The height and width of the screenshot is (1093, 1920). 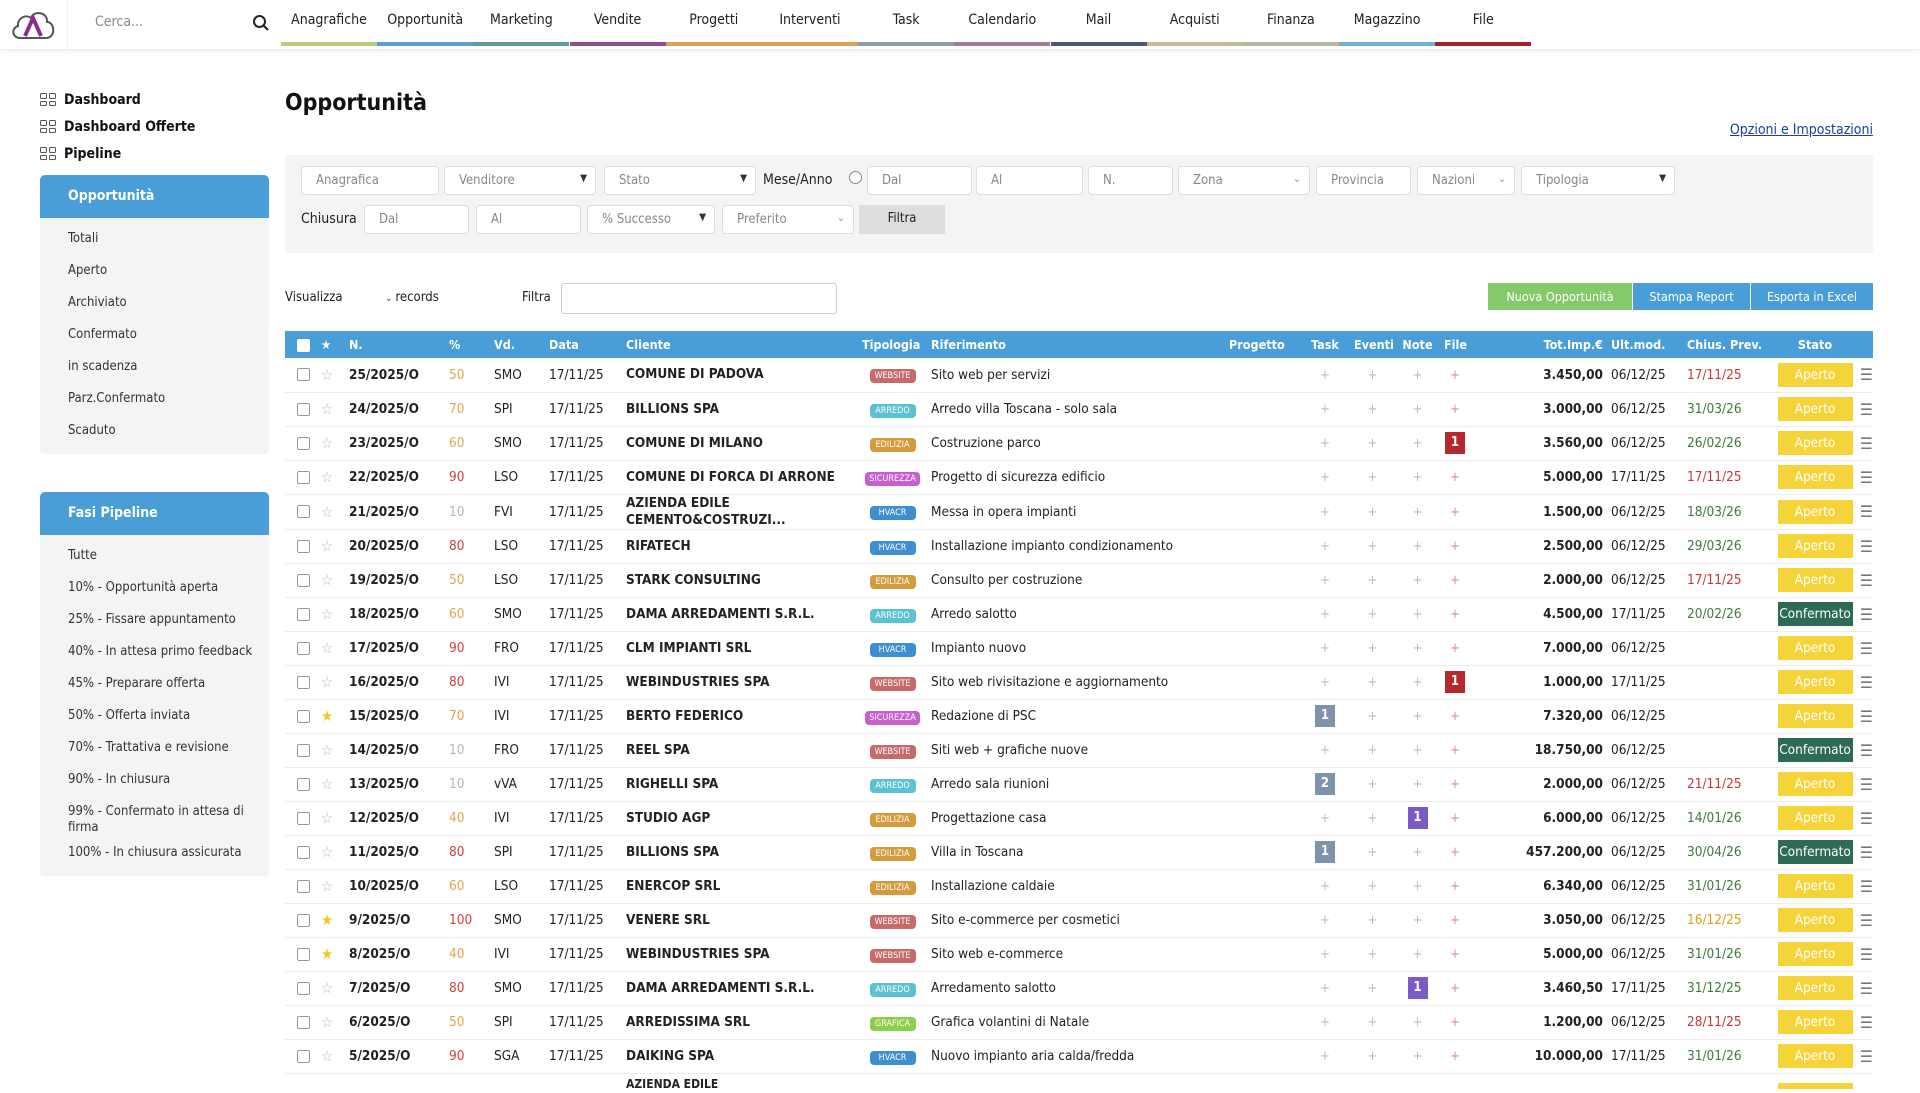 I want to click on col-note: Note, so click(x=1417, y=344).